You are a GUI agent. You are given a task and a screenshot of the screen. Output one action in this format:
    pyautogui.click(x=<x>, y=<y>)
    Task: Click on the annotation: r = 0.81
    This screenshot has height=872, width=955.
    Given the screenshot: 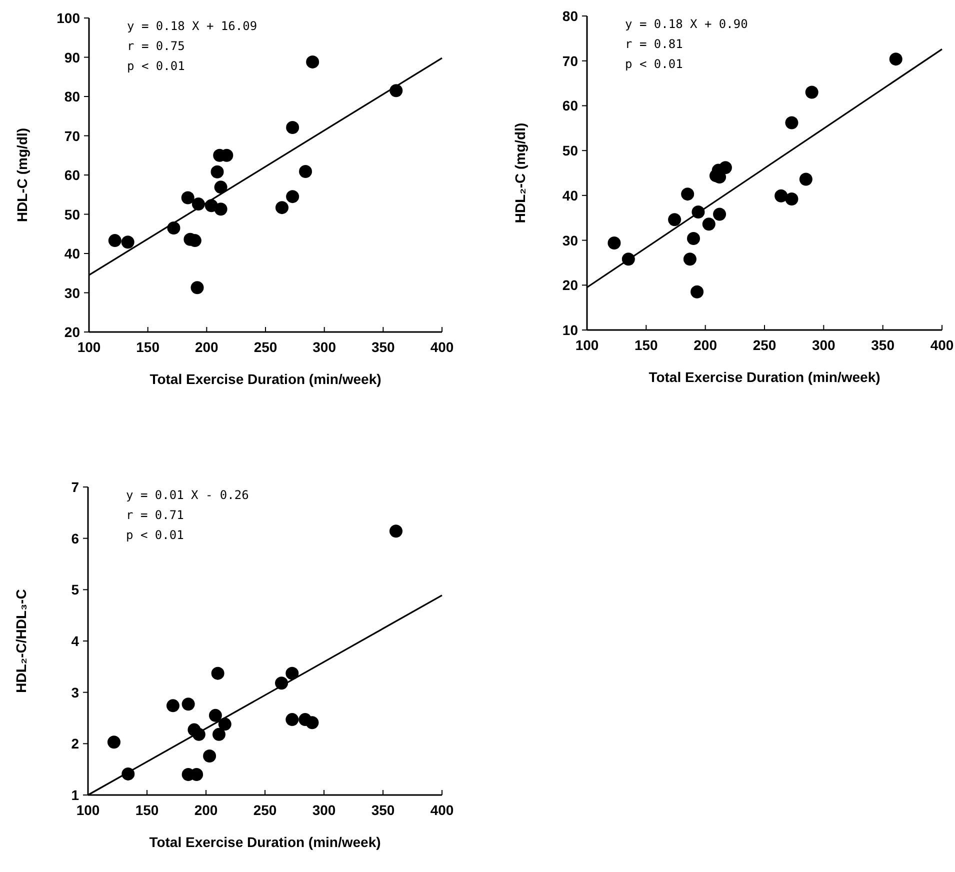 What is the action you would take?
    pyautogui.click(x=654, y=44)
    